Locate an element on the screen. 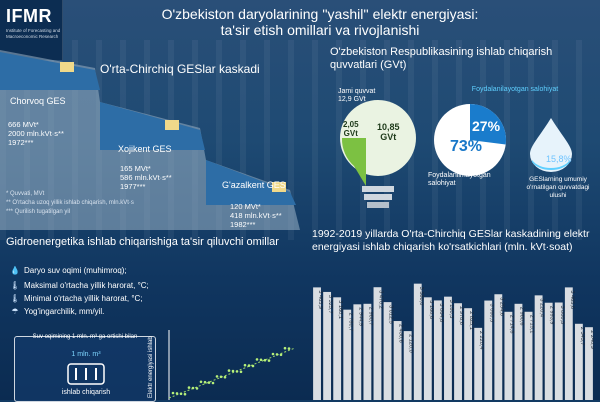 The image size is (600, 402). station-stats: 165 MVt* 586 mln.kVt·s** 1977*** is located at coordinates (146, 177).